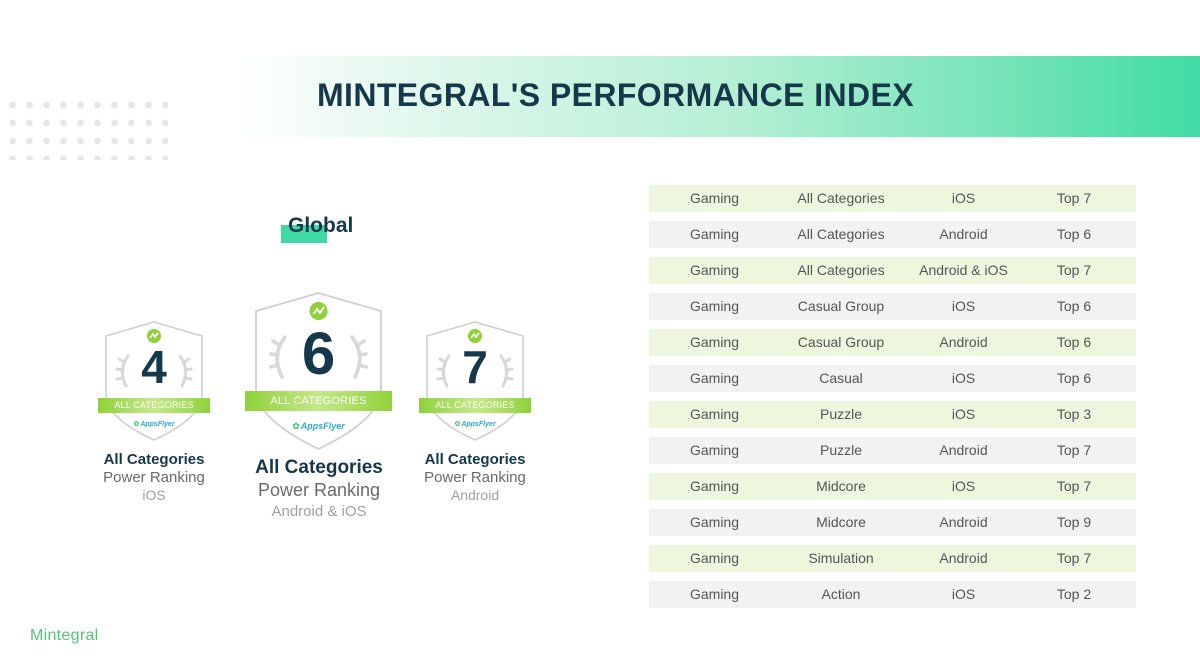  I want to click on caption-platform: iOS, so click(154, 495).